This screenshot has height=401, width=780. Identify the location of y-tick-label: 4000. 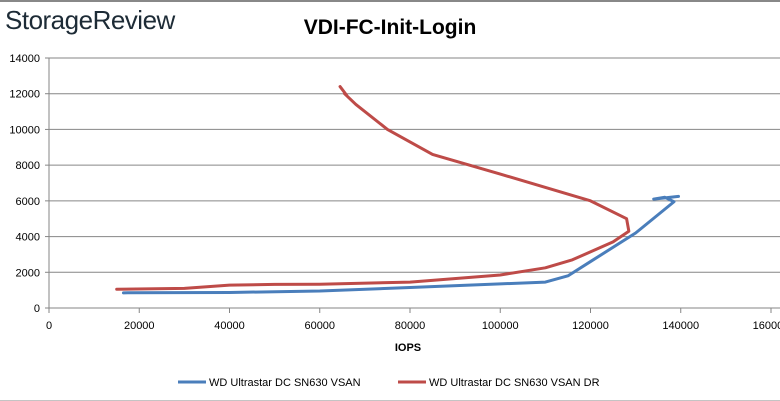
(28, 238).